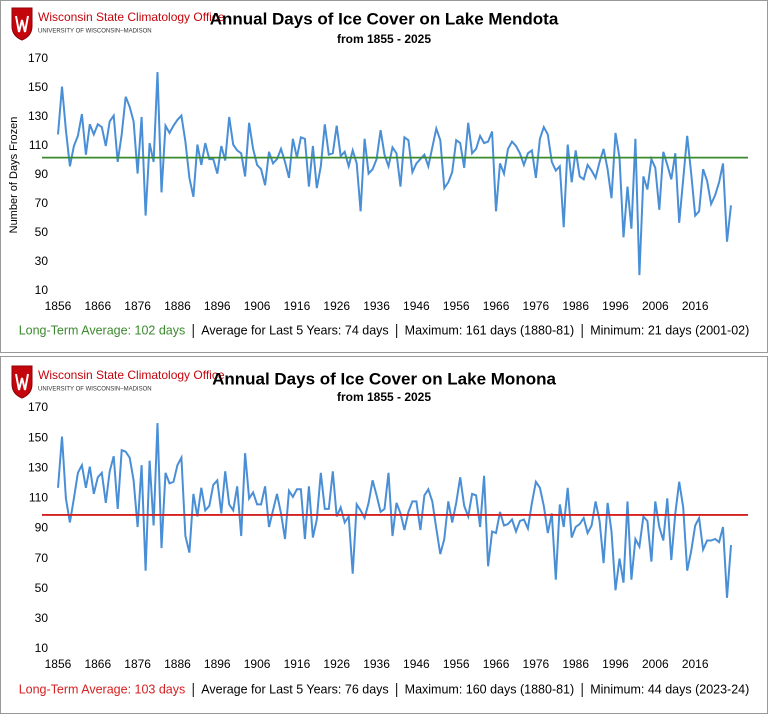 This screenshot has width=768, height=714. I want to click on footer-stat: Average for Last 5 Years: 76 days, so click(294, 689).